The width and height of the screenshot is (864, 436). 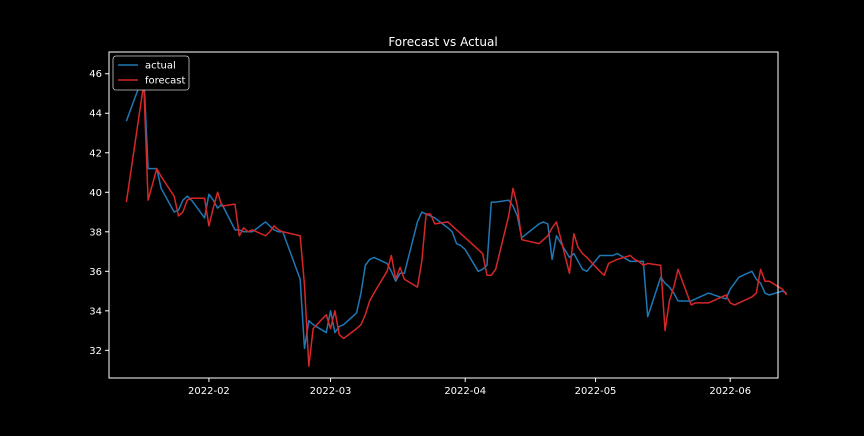 I want to click on x-tick-label: 2022-02, so click(x=209, y=391).